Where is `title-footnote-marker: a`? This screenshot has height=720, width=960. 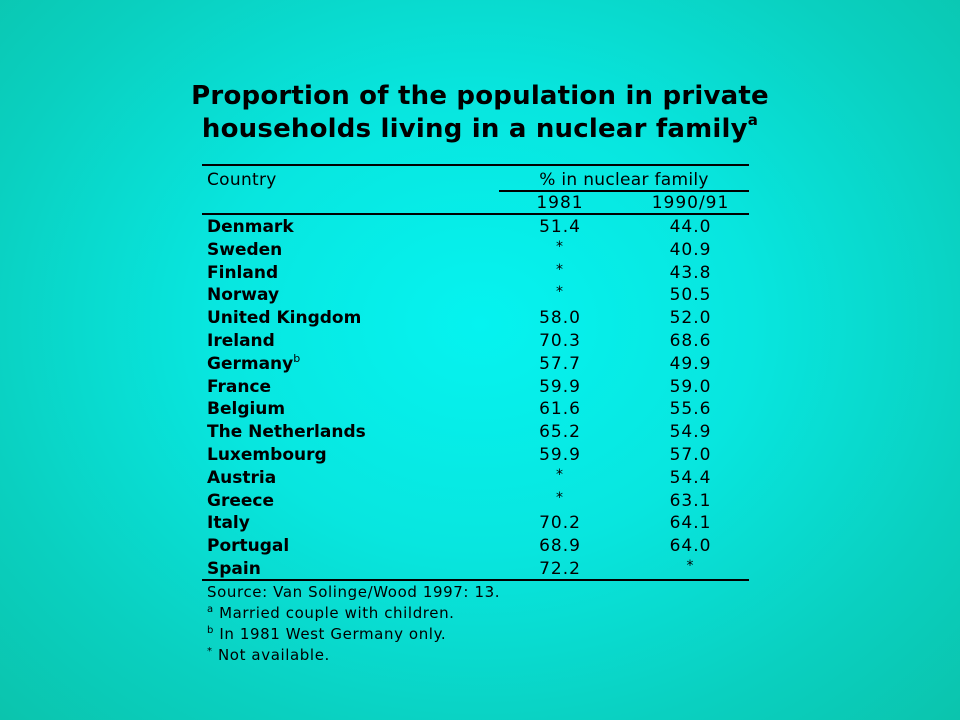
title-footnote-marker: a is located at coordinates (753, 120).